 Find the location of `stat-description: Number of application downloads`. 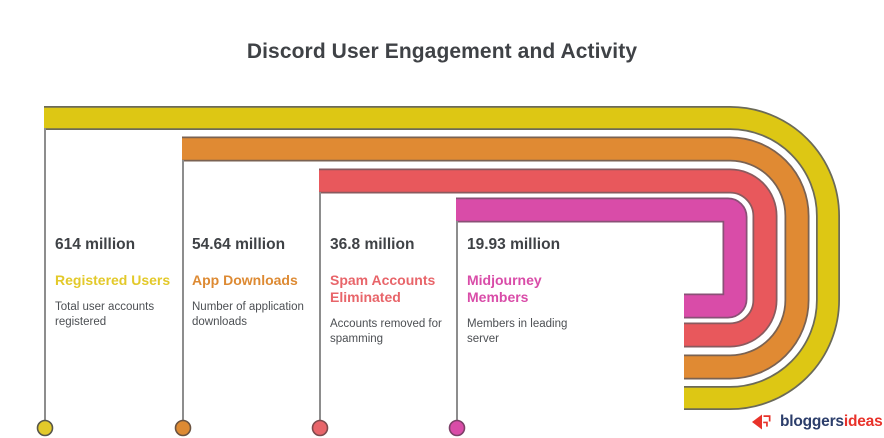

stat-description: Number of application downloads is located at coordinates (248, 314).